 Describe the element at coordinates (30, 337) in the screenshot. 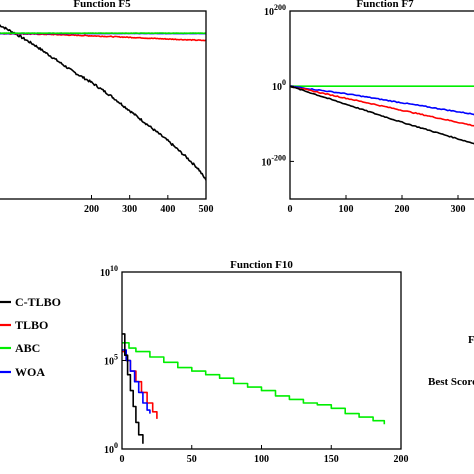

I see `legend: C-TLBO TLBO ABC WOA` at that location.